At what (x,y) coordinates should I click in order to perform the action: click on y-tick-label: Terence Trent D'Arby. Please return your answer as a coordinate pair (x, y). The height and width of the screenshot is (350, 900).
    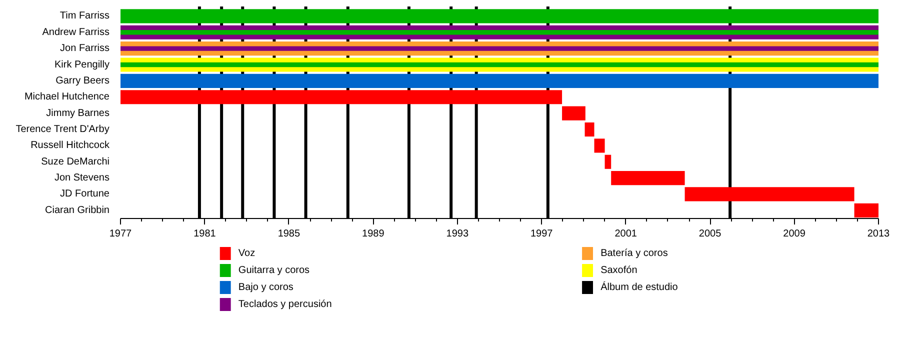
    Looking at the image, I should click on (63, 129).